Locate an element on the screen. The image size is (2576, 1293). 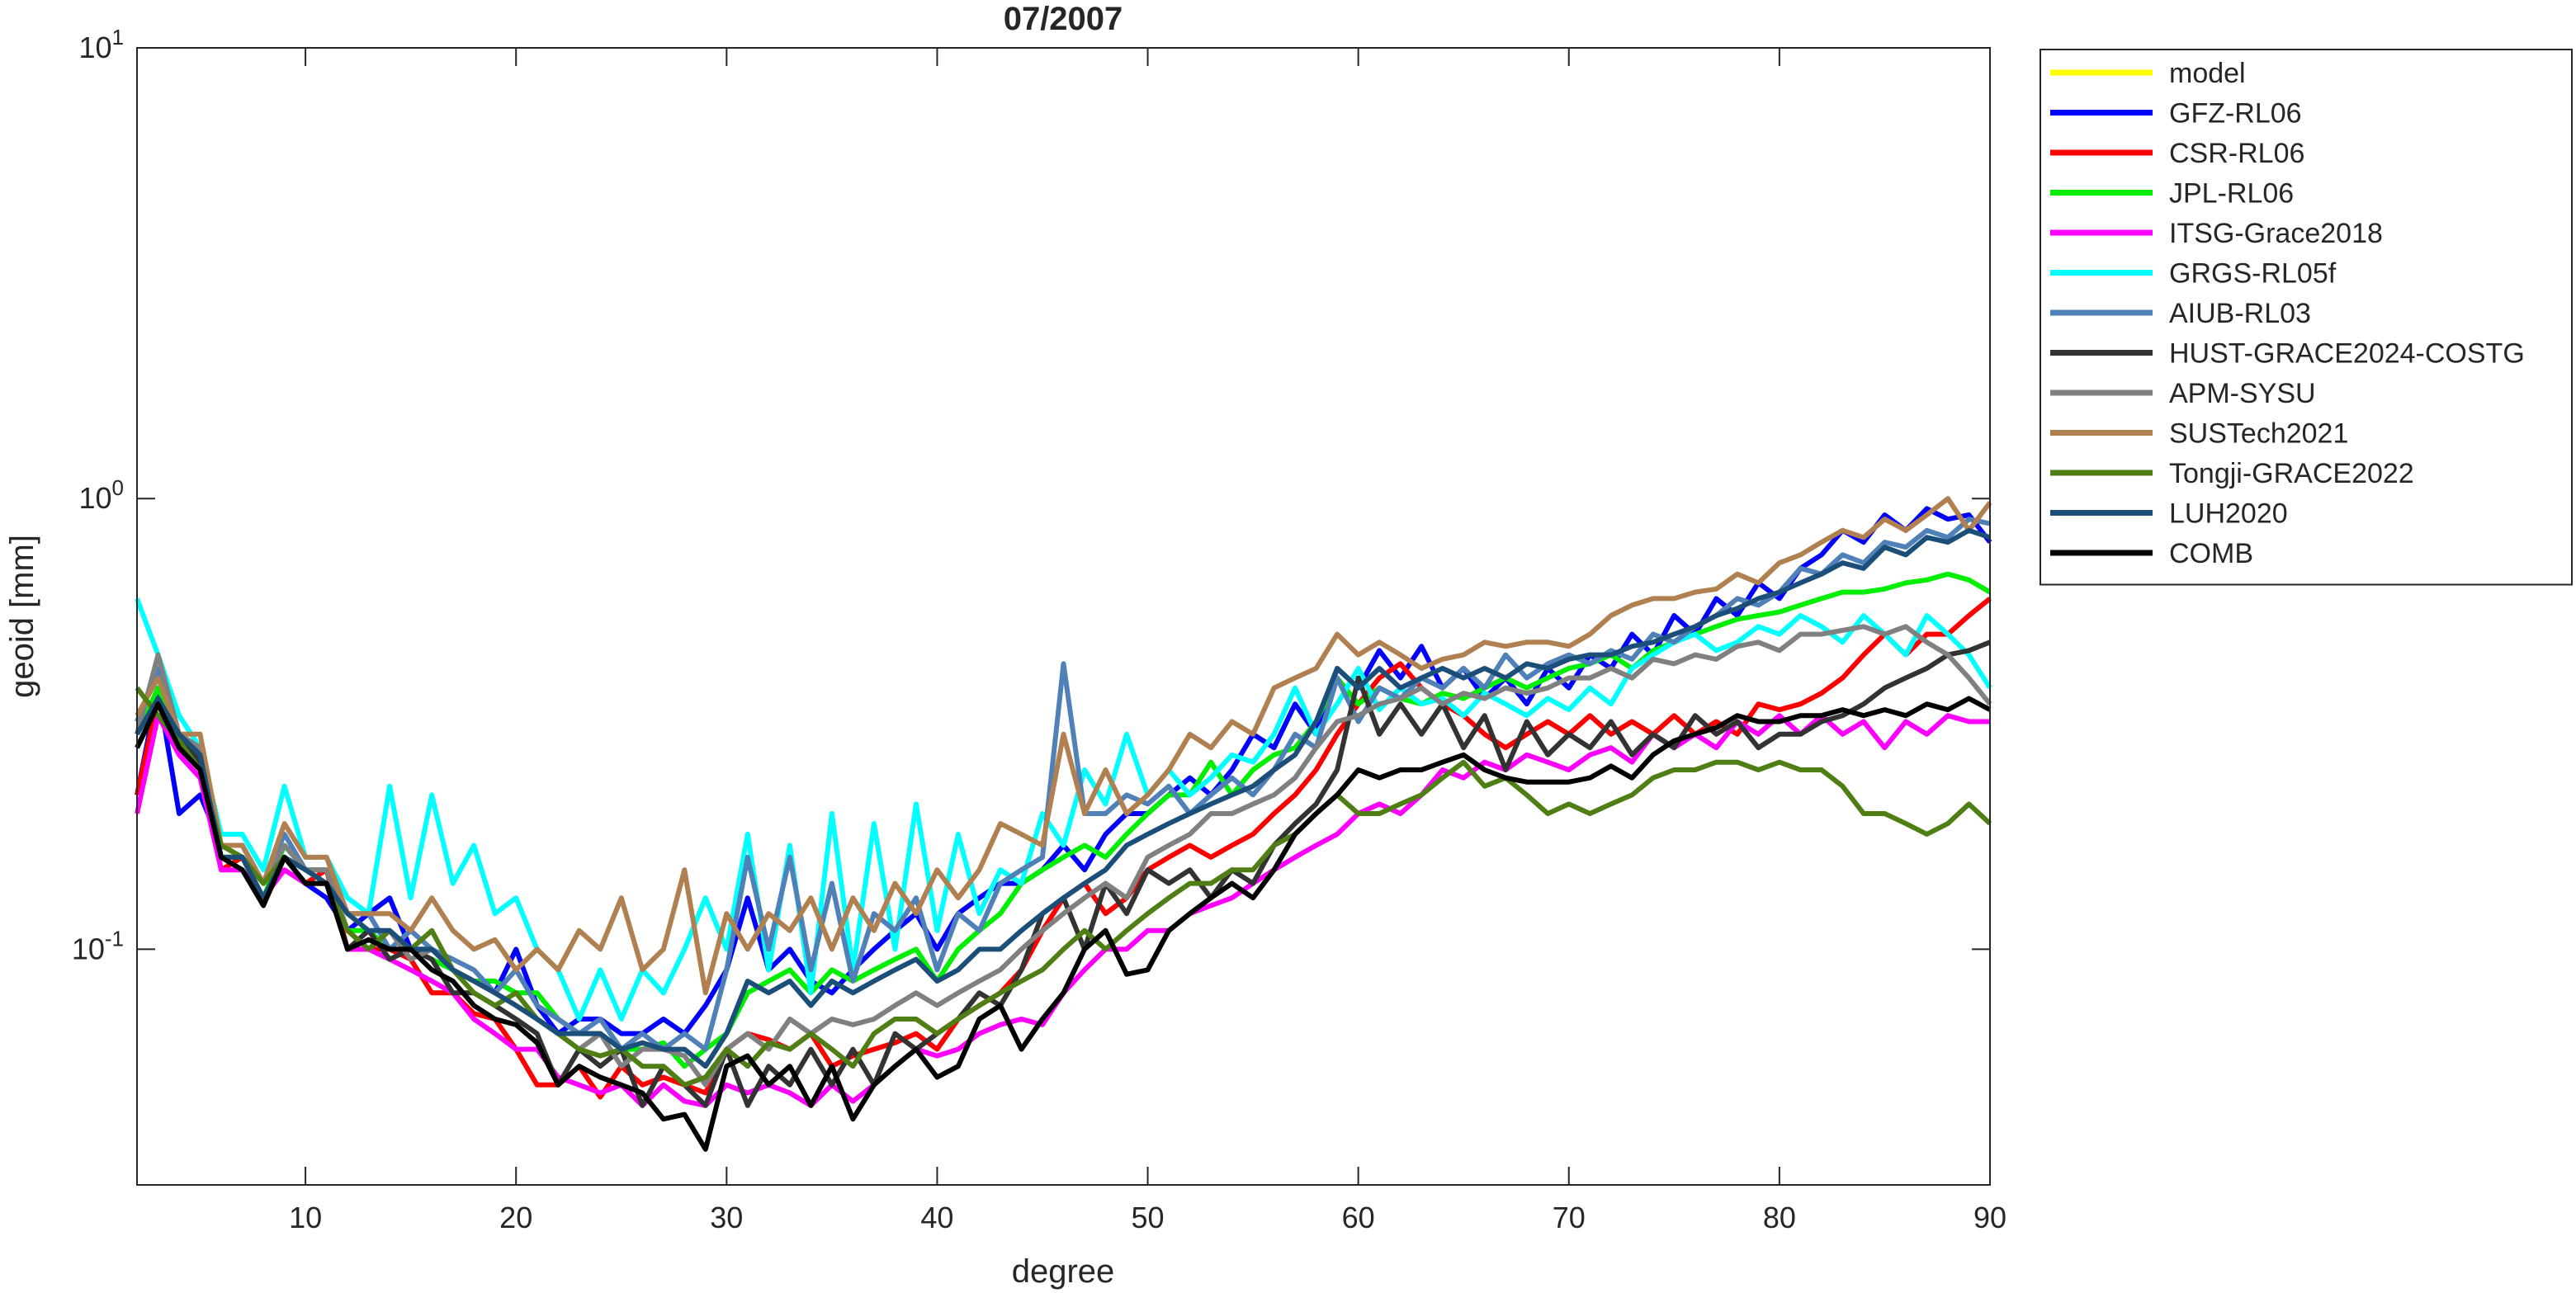
y-tick-exponent: -1 is located at coordinates (114, 938).